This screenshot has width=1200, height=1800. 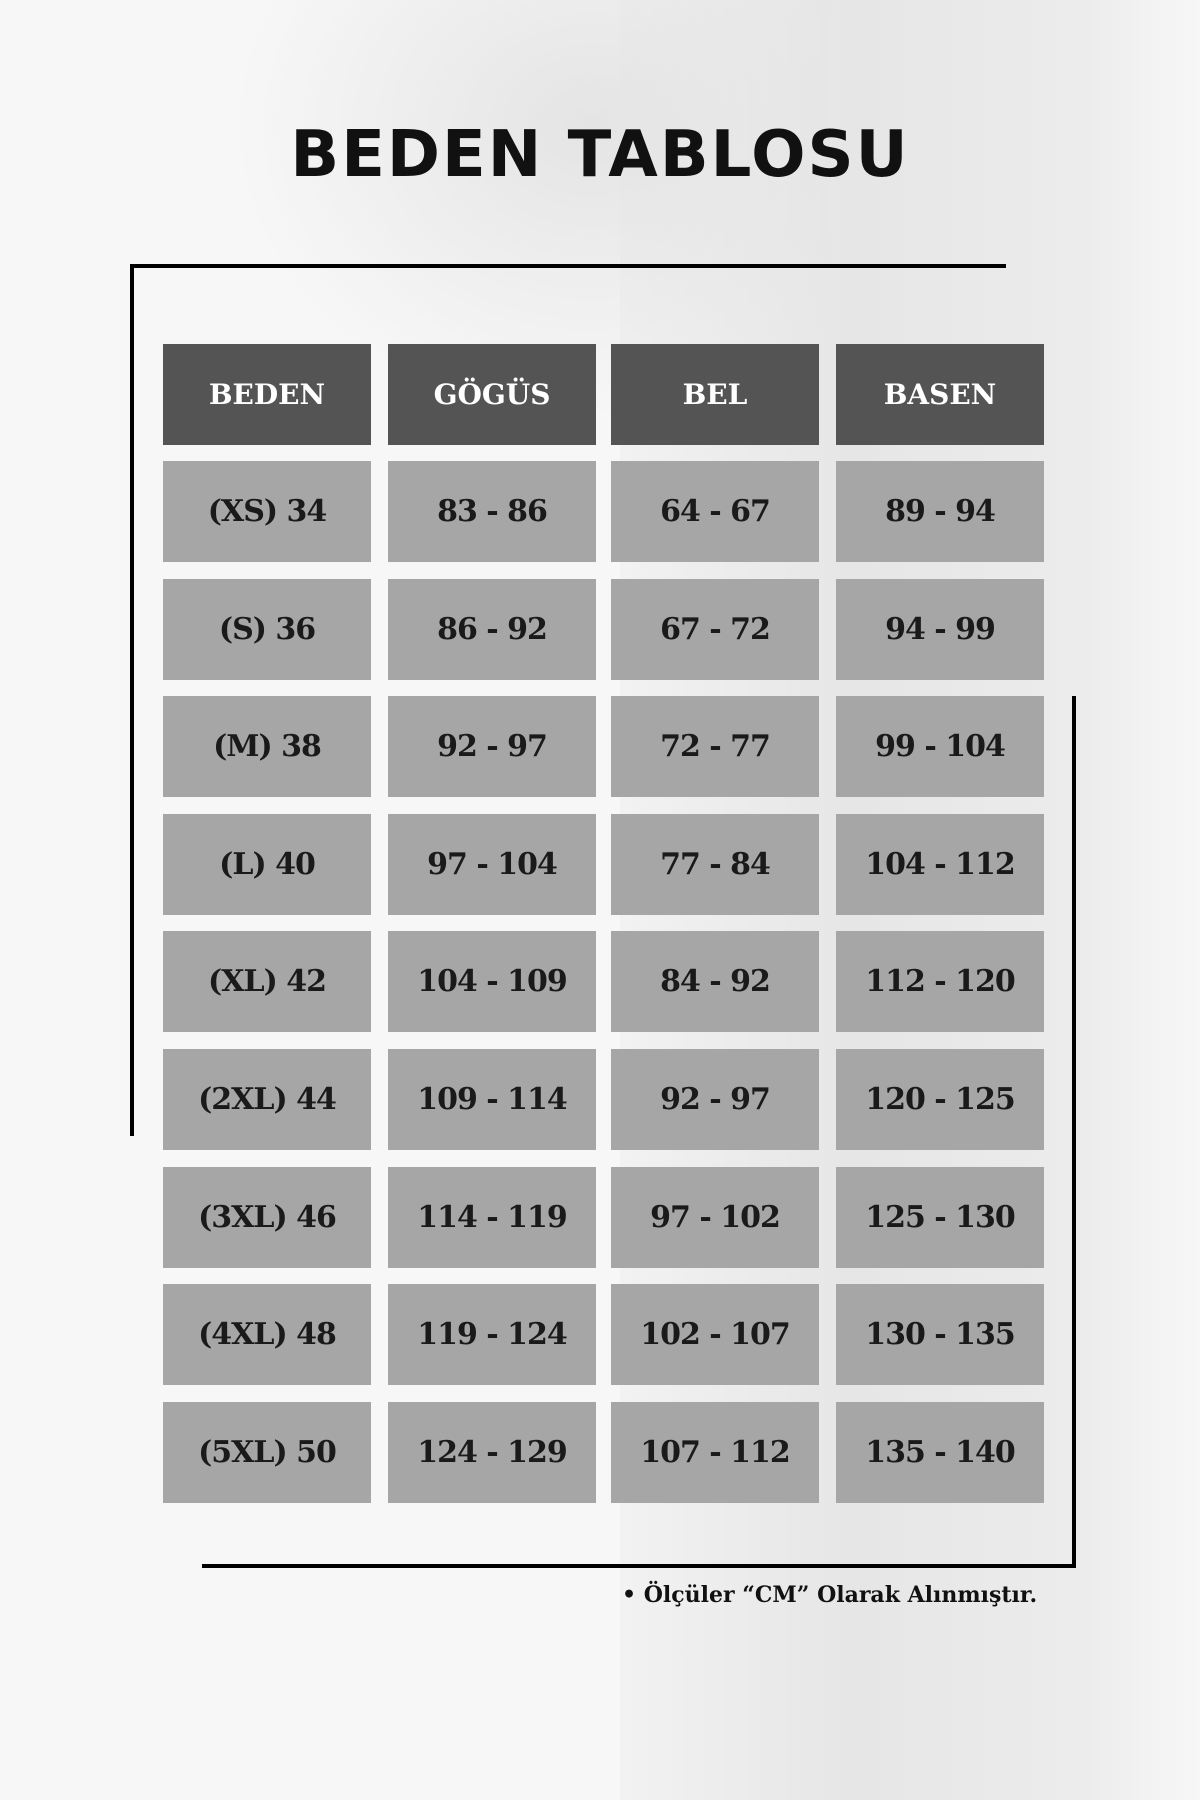 What do you see at coordinates (267, 747) in the screenshot?
I see `table-cell: (M) 38` at bounding box center [267, 747].